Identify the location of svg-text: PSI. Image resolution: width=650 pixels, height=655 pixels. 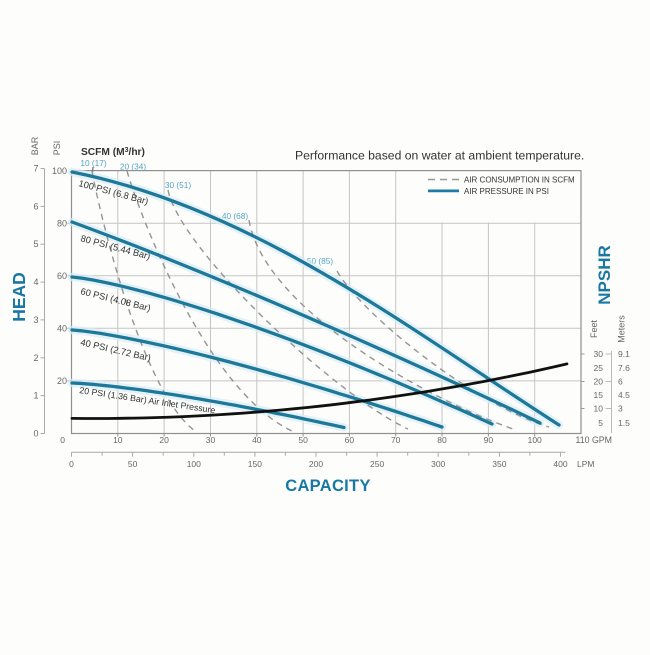
(57, 148).